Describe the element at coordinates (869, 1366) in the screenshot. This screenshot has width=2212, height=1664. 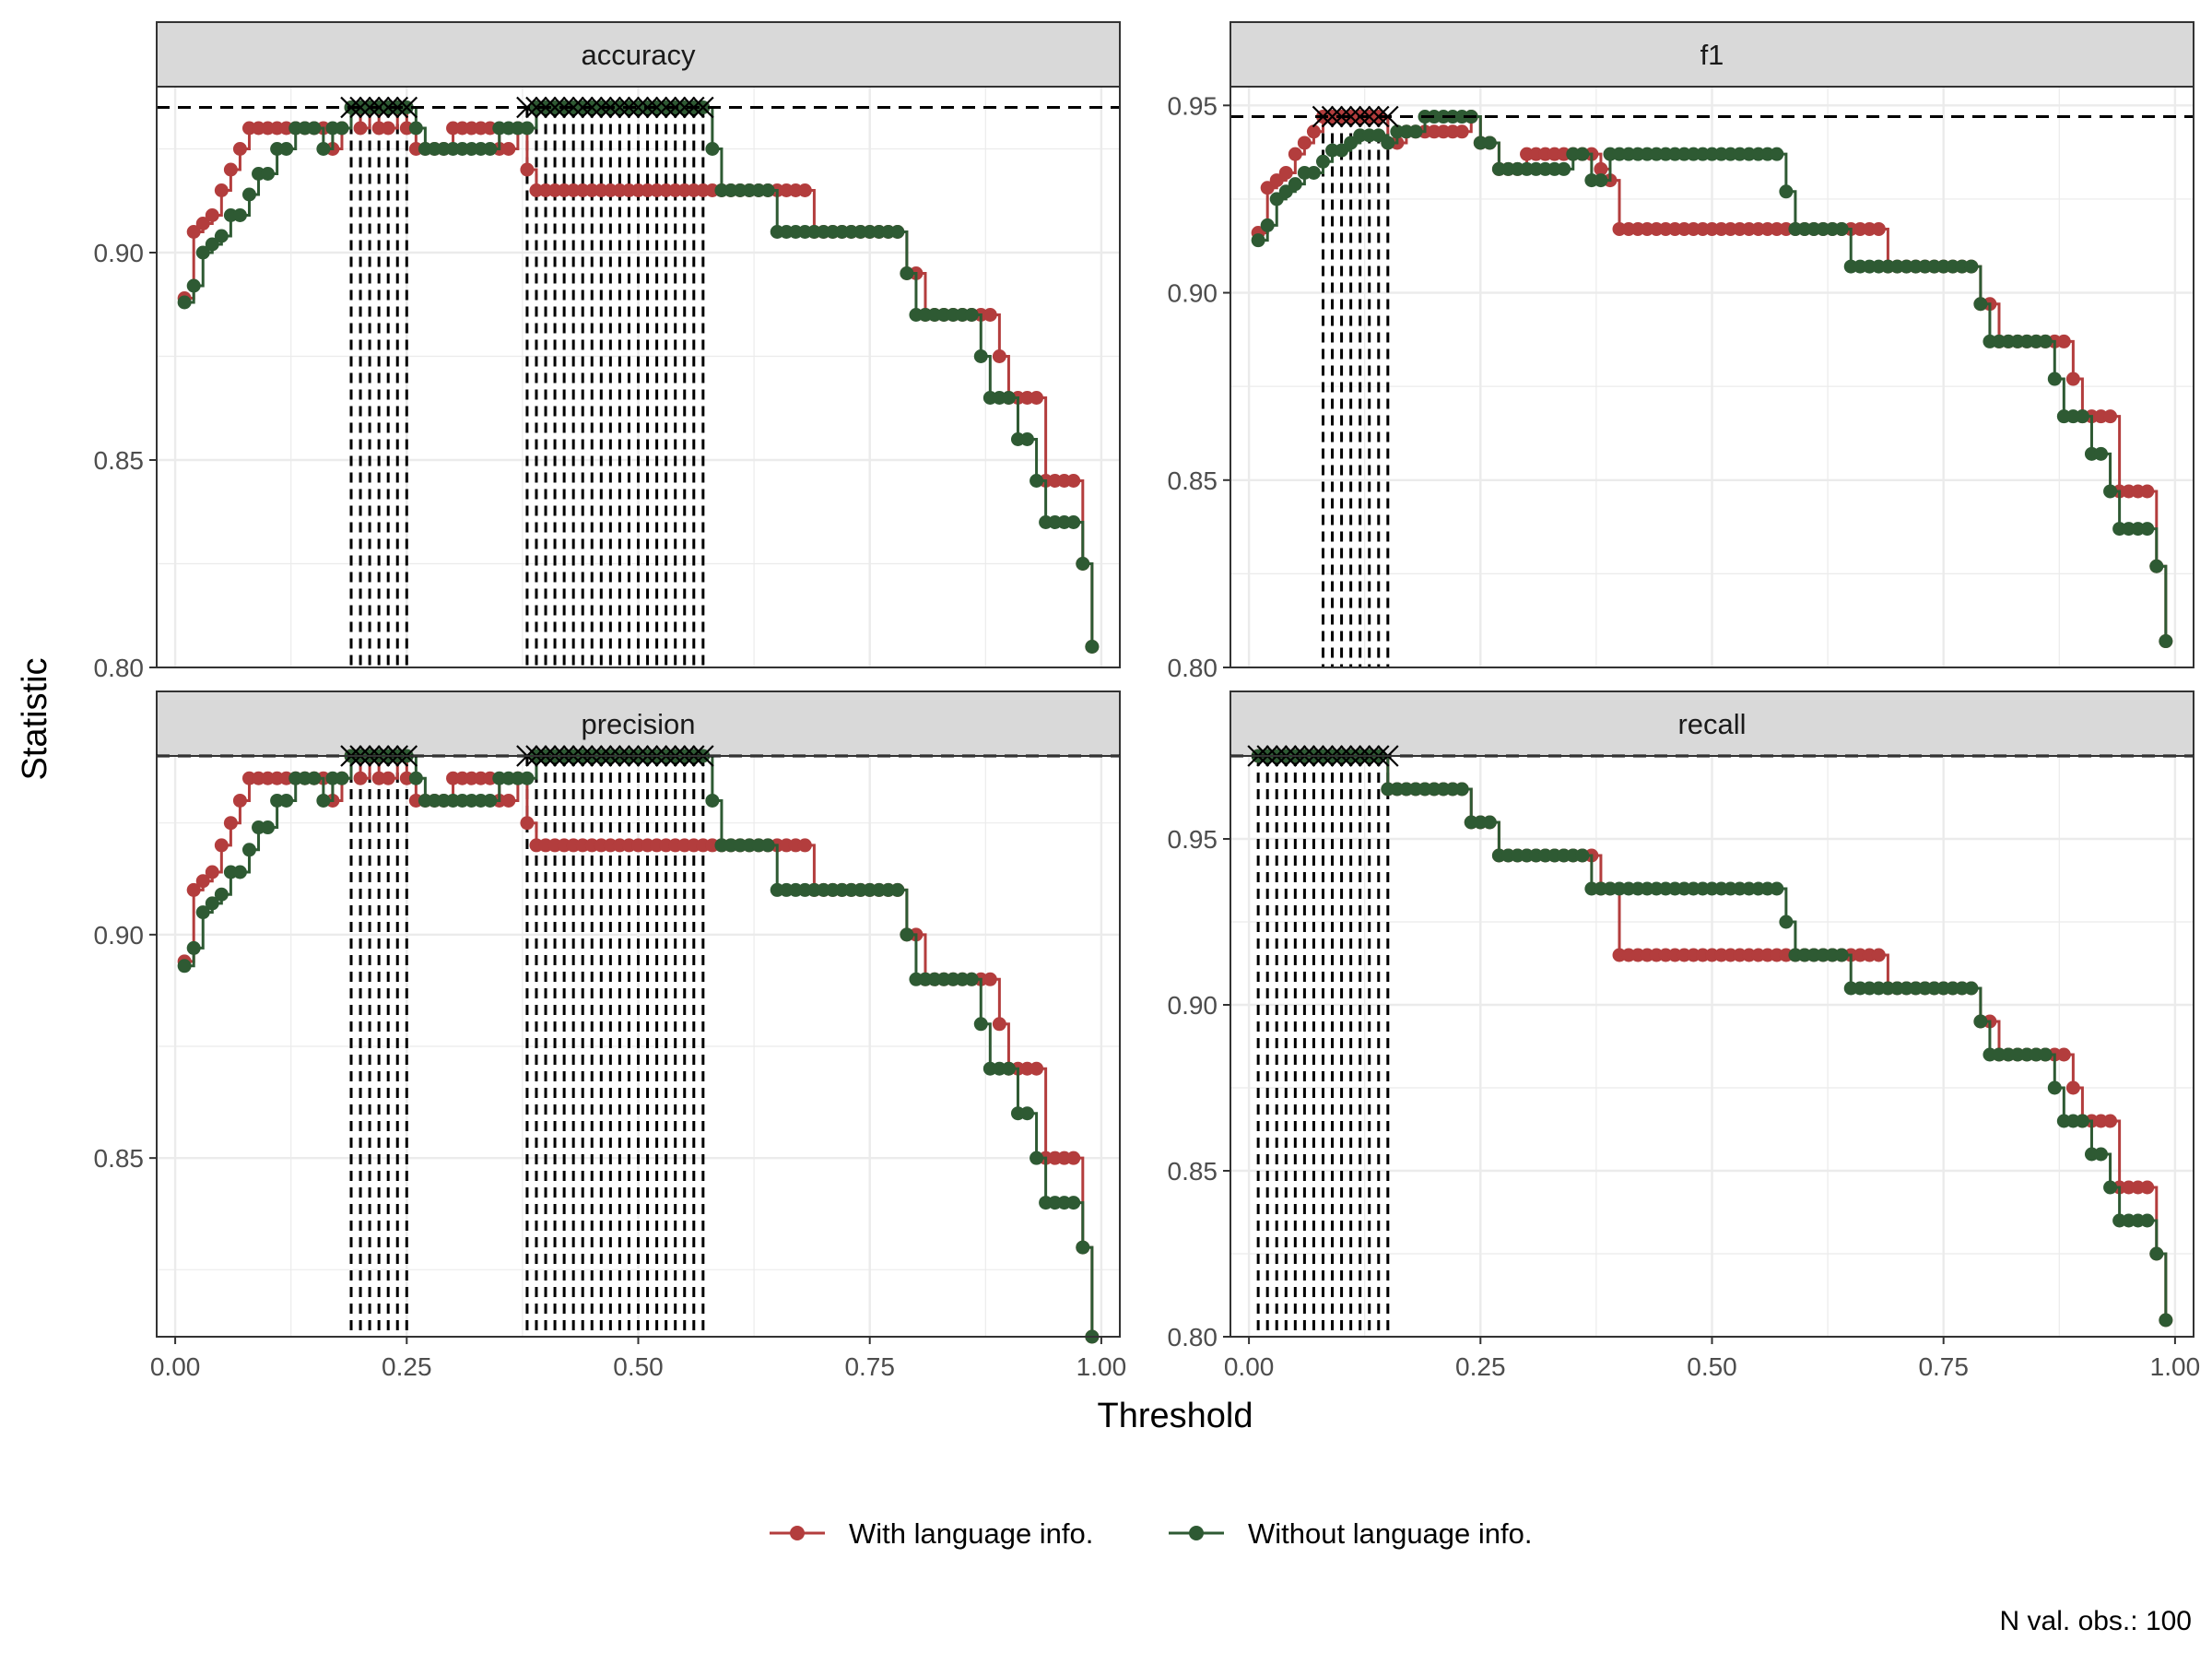
I see `x-tick-label: 0.75` at that location.